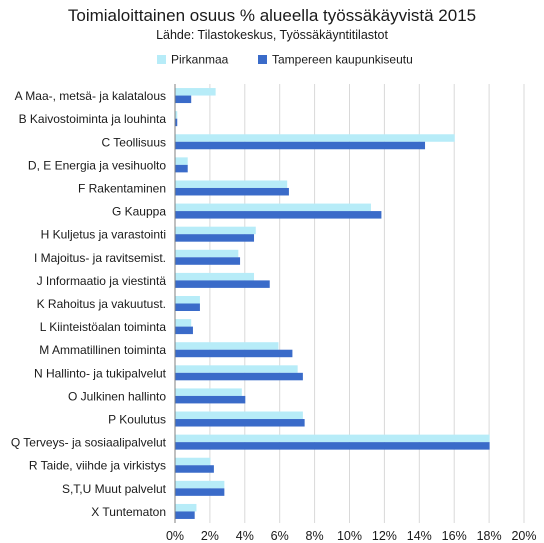 The width and height of the screenshot is (544, 543). What do you see at coordinates (175, 536) in the screenshot?
I see `x-tick-label: 0%` at bounding box center [175, 536].